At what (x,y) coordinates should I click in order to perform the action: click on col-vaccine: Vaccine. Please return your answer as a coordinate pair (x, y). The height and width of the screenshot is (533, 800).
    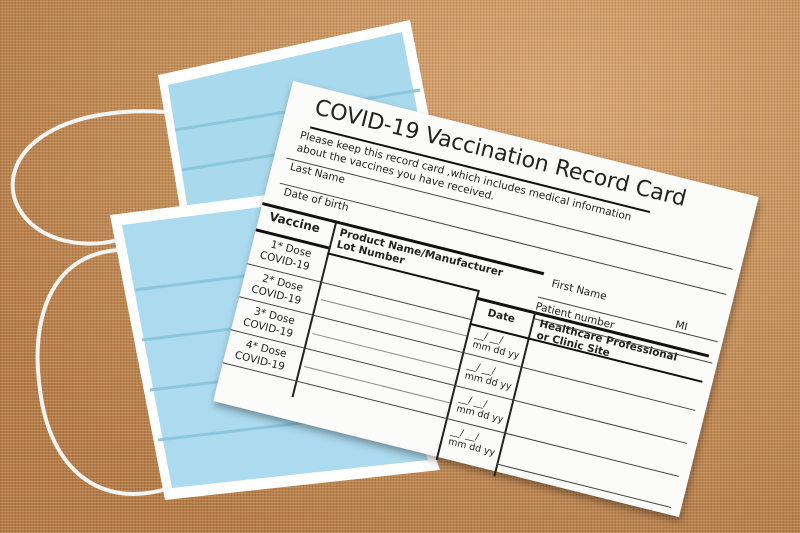
    Looking at the image, I should click on (294, 222).